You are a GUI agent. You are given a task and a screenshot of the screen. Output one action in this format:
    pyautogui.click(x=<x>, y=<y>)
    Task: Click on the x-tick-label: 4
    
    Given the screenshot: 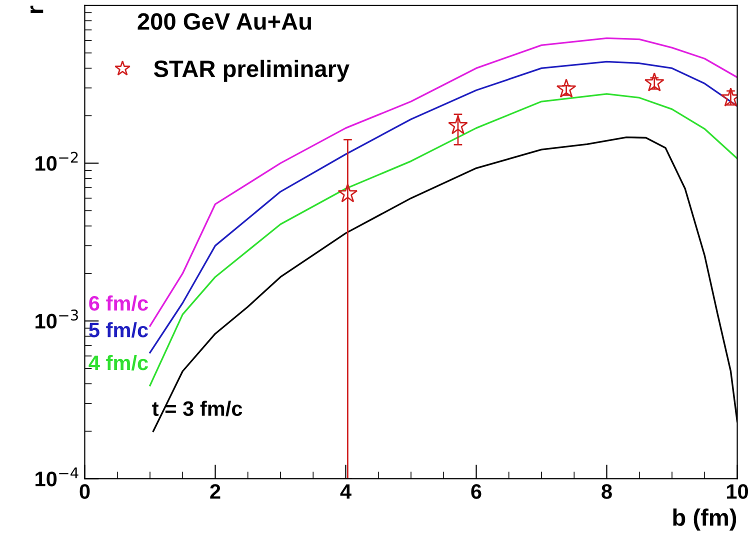 What is the action you would take?
    pyautogui.click(x=346, y=491)
    